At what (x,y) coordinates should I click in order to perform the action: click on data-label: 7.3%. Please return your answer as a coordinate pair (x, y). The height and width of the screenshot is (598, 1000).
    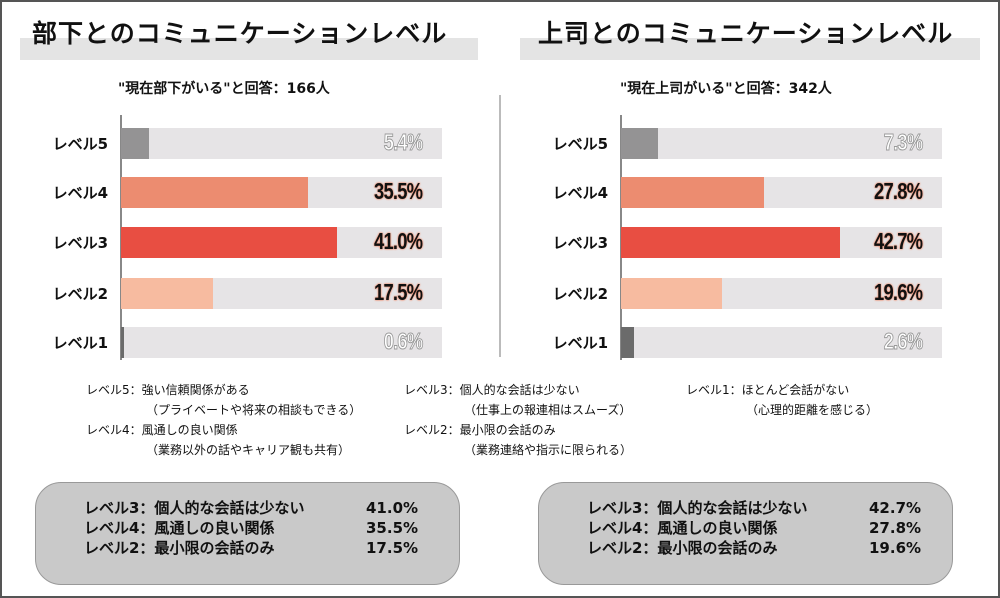
    Looking at the image, I should click on (903, 142).